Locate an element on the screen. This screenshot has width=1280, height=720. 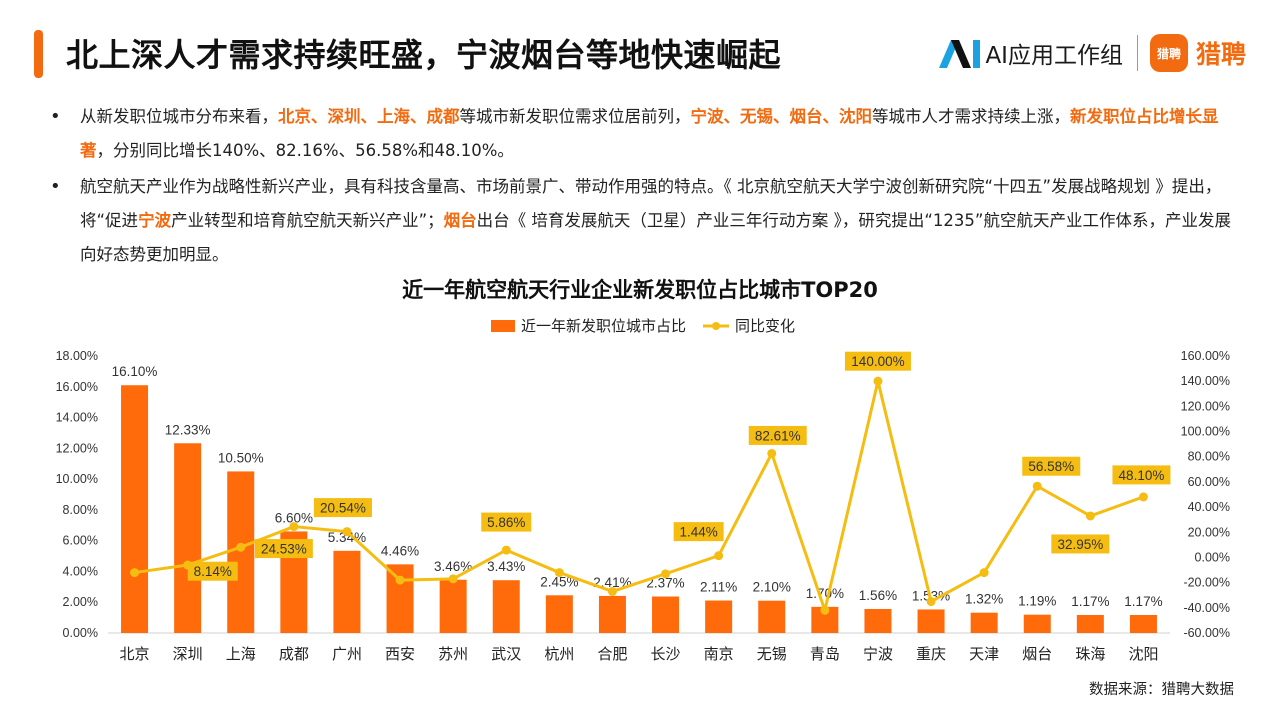
bar-value-label: 1.56% is located at coordinates (878, 595).